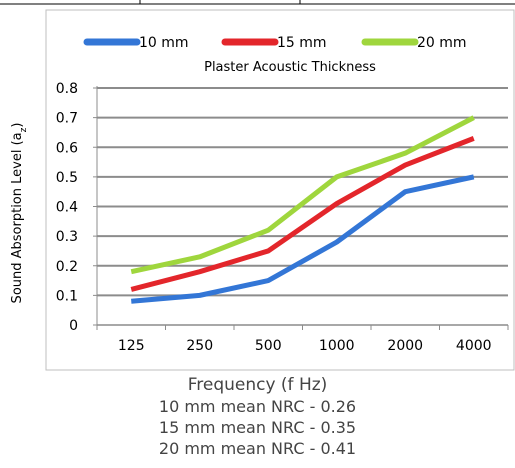 The image size is (515, 468). What do you see at coordinates (474, 346) in the screenshot?
I see `x-tick-label: 4000` at bounding box center [474, 346].